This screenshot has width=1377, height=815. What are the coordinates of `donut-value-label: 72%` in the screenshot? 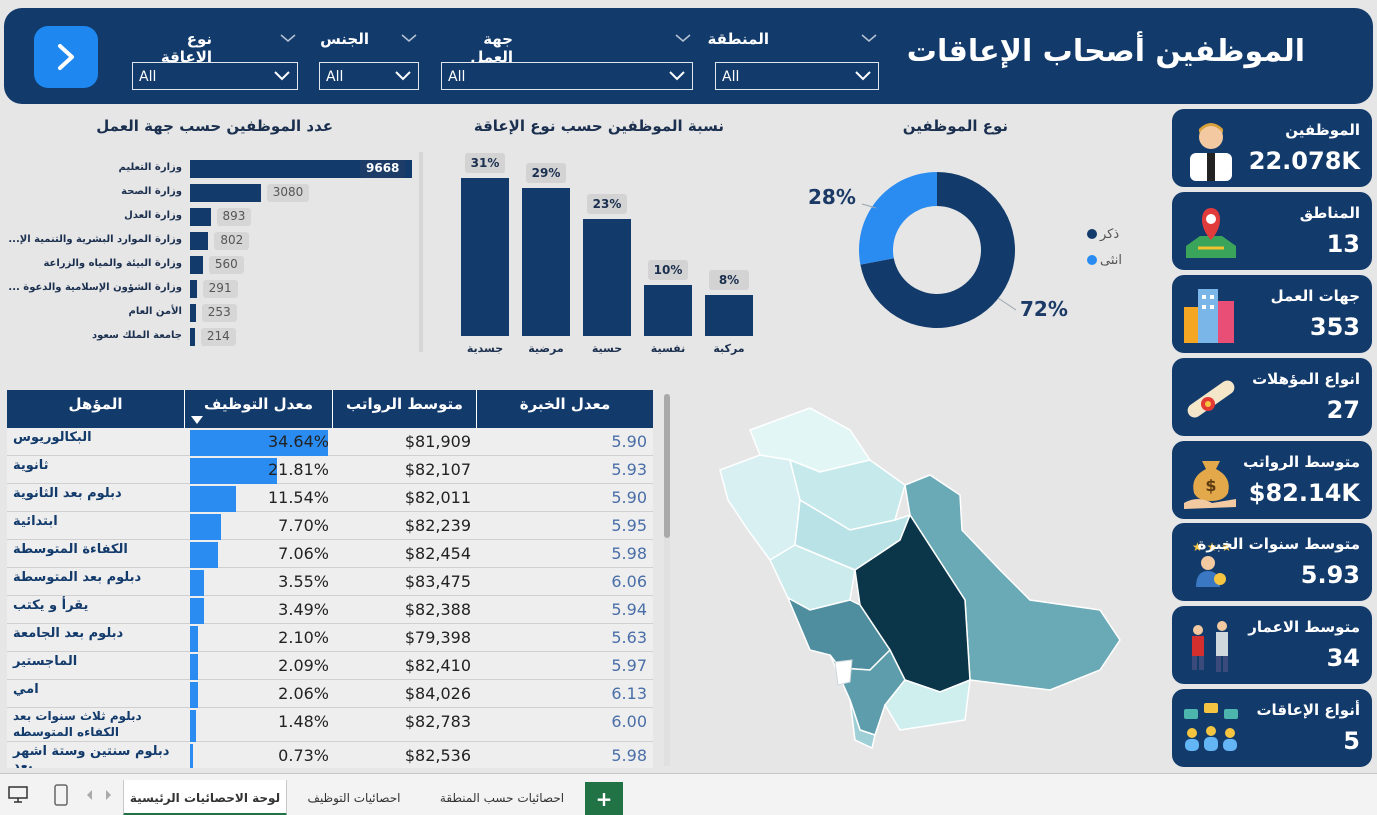 It's located at (1044, 309).